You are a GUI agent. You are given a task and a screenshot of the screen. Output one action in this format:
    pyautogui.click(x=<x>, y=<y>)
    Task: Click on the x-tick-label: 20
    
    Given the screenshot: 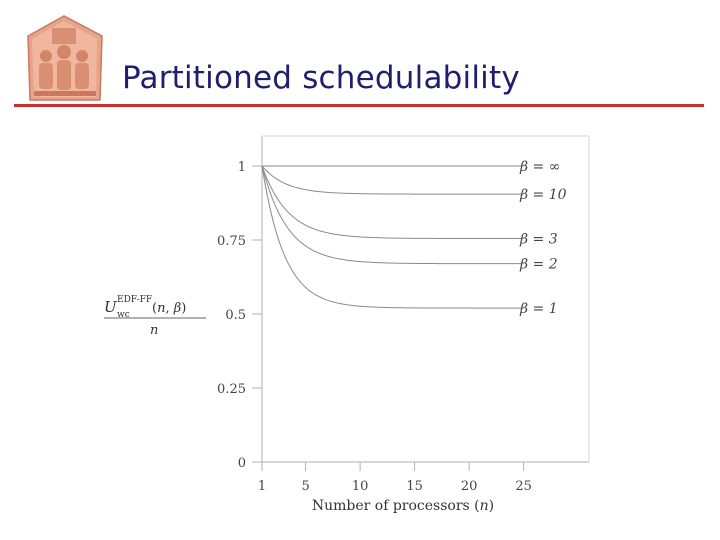 What is the action you would take?
    pyautogui.click(x=469, y=486)
    